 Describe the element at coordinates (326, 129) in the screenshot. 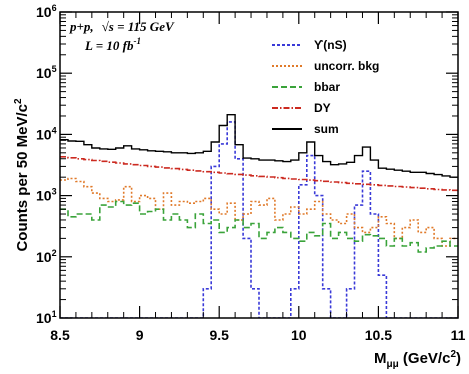

I see `legend-sum-label: sum` at that location.